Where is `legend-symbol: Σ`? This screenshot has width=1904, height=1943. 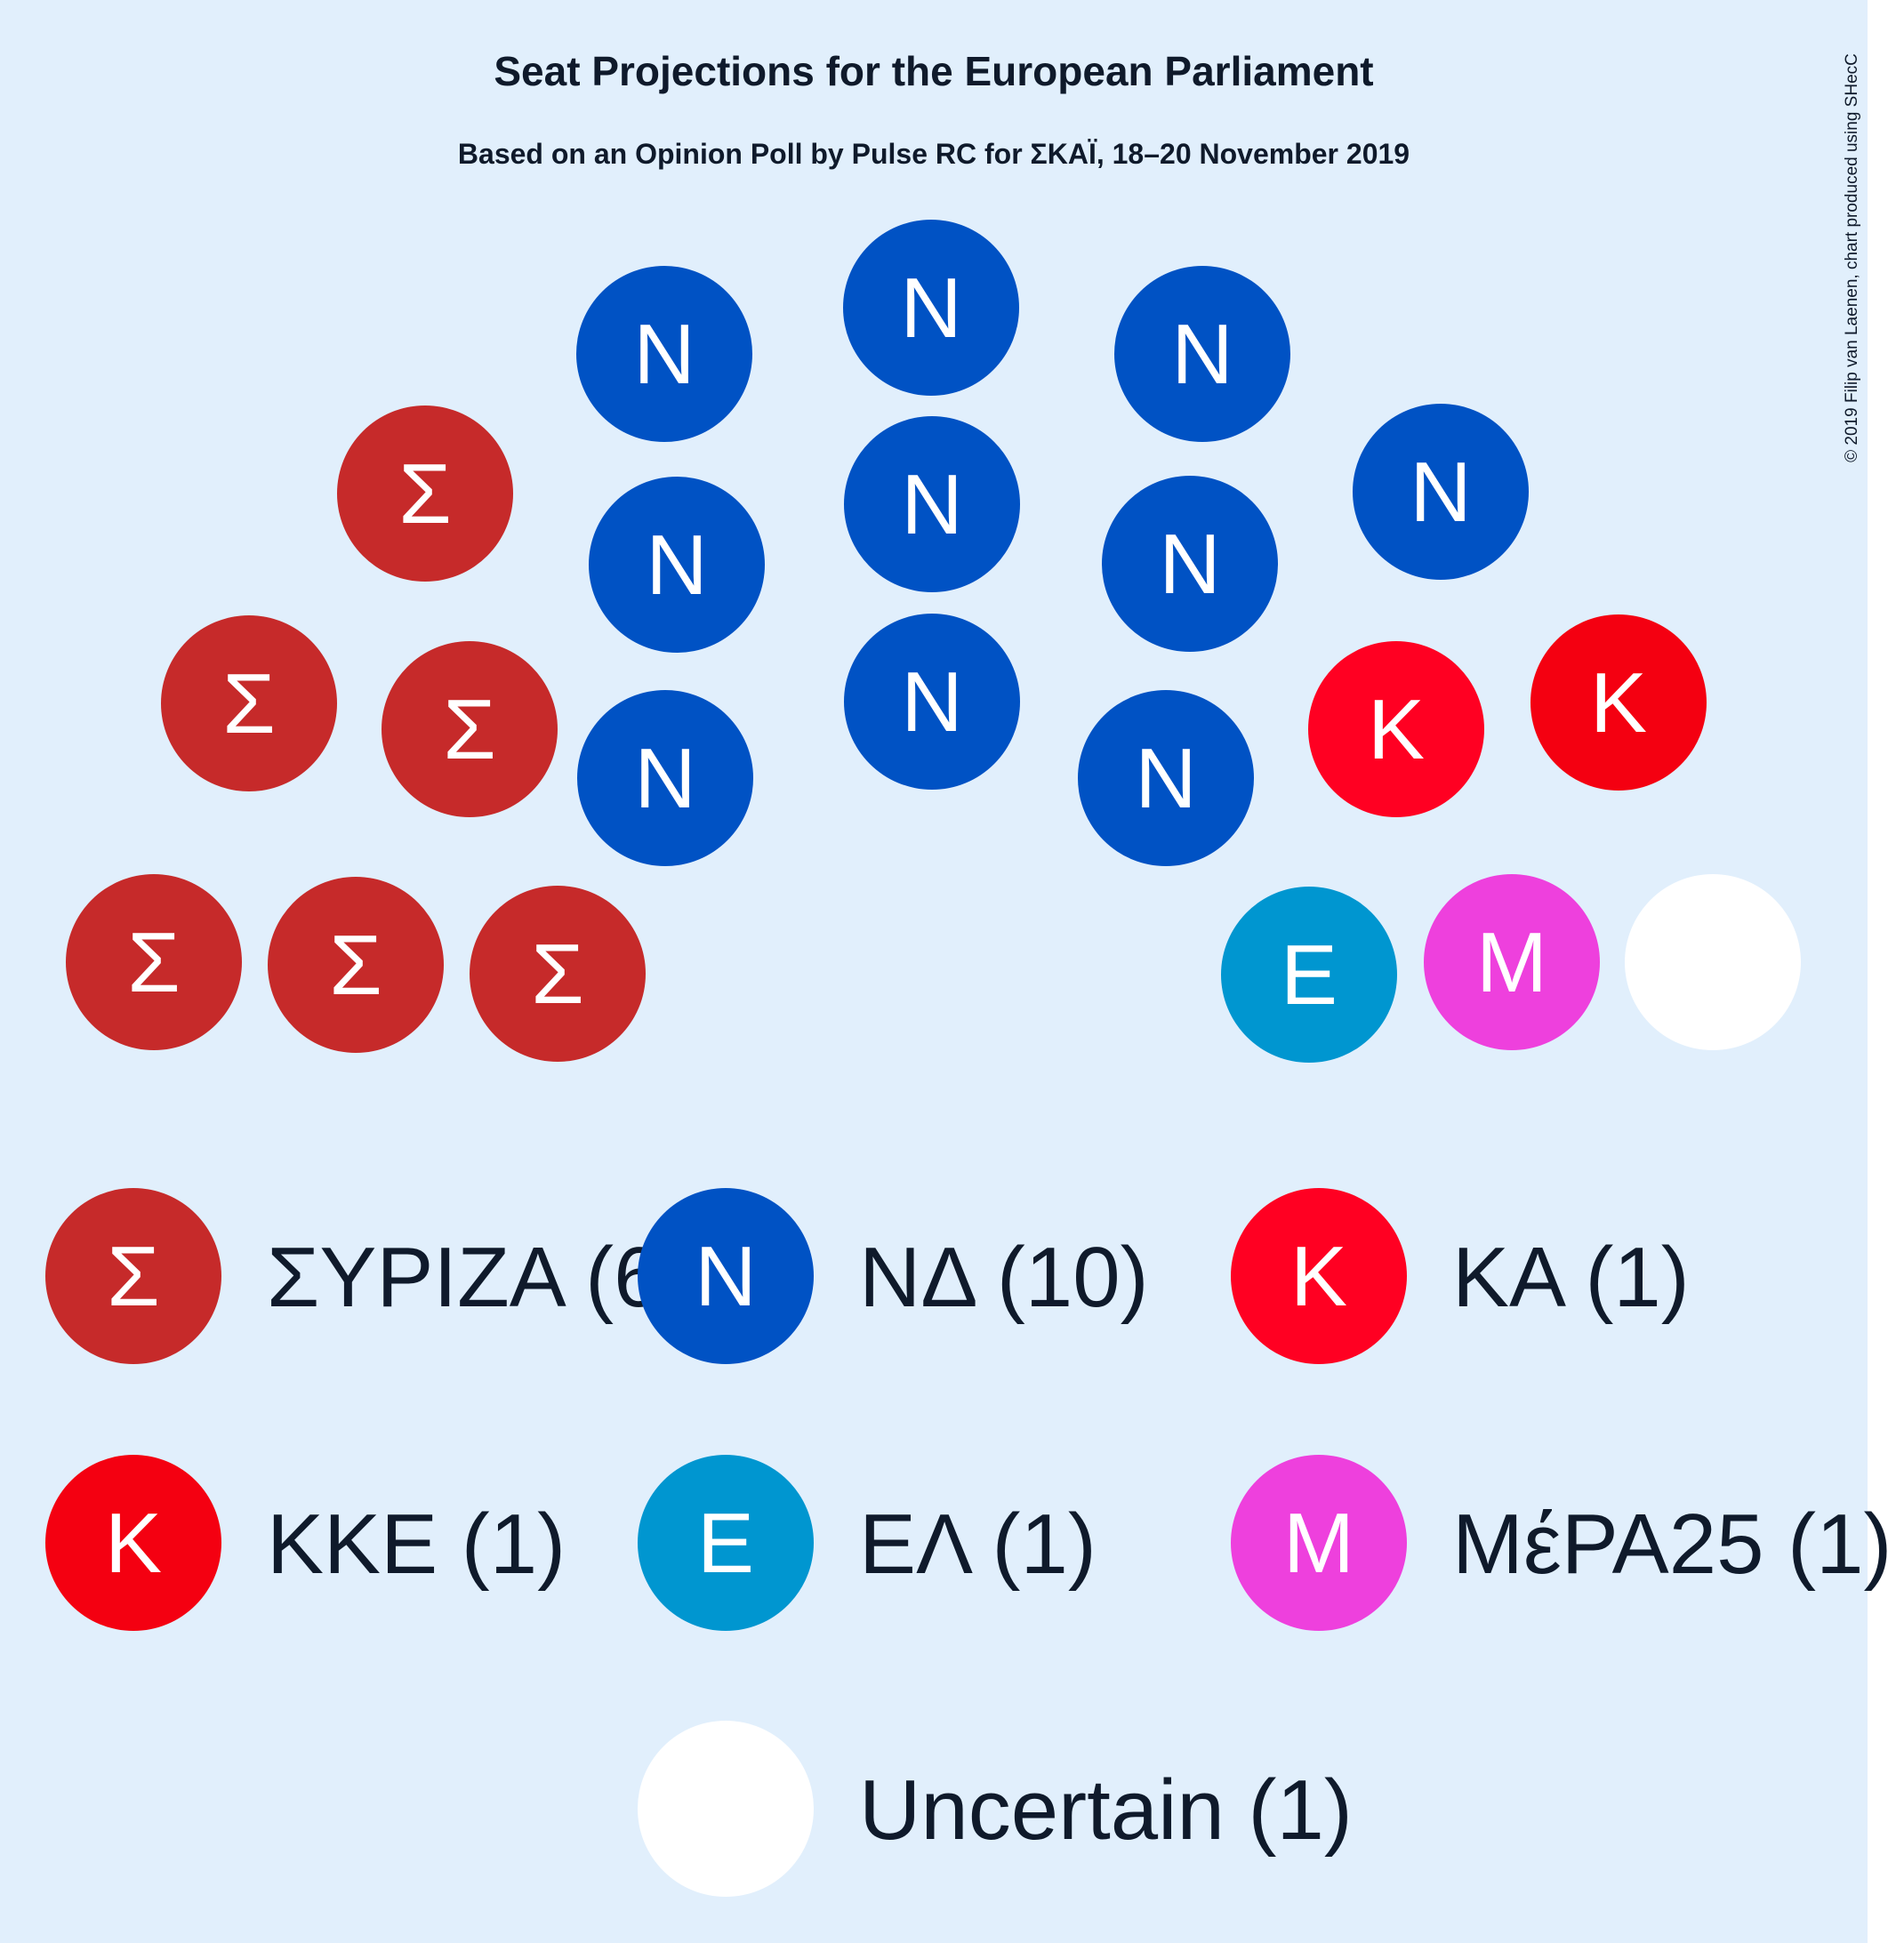
legend-symbol: Σ is located at coordinates (133, 1276).